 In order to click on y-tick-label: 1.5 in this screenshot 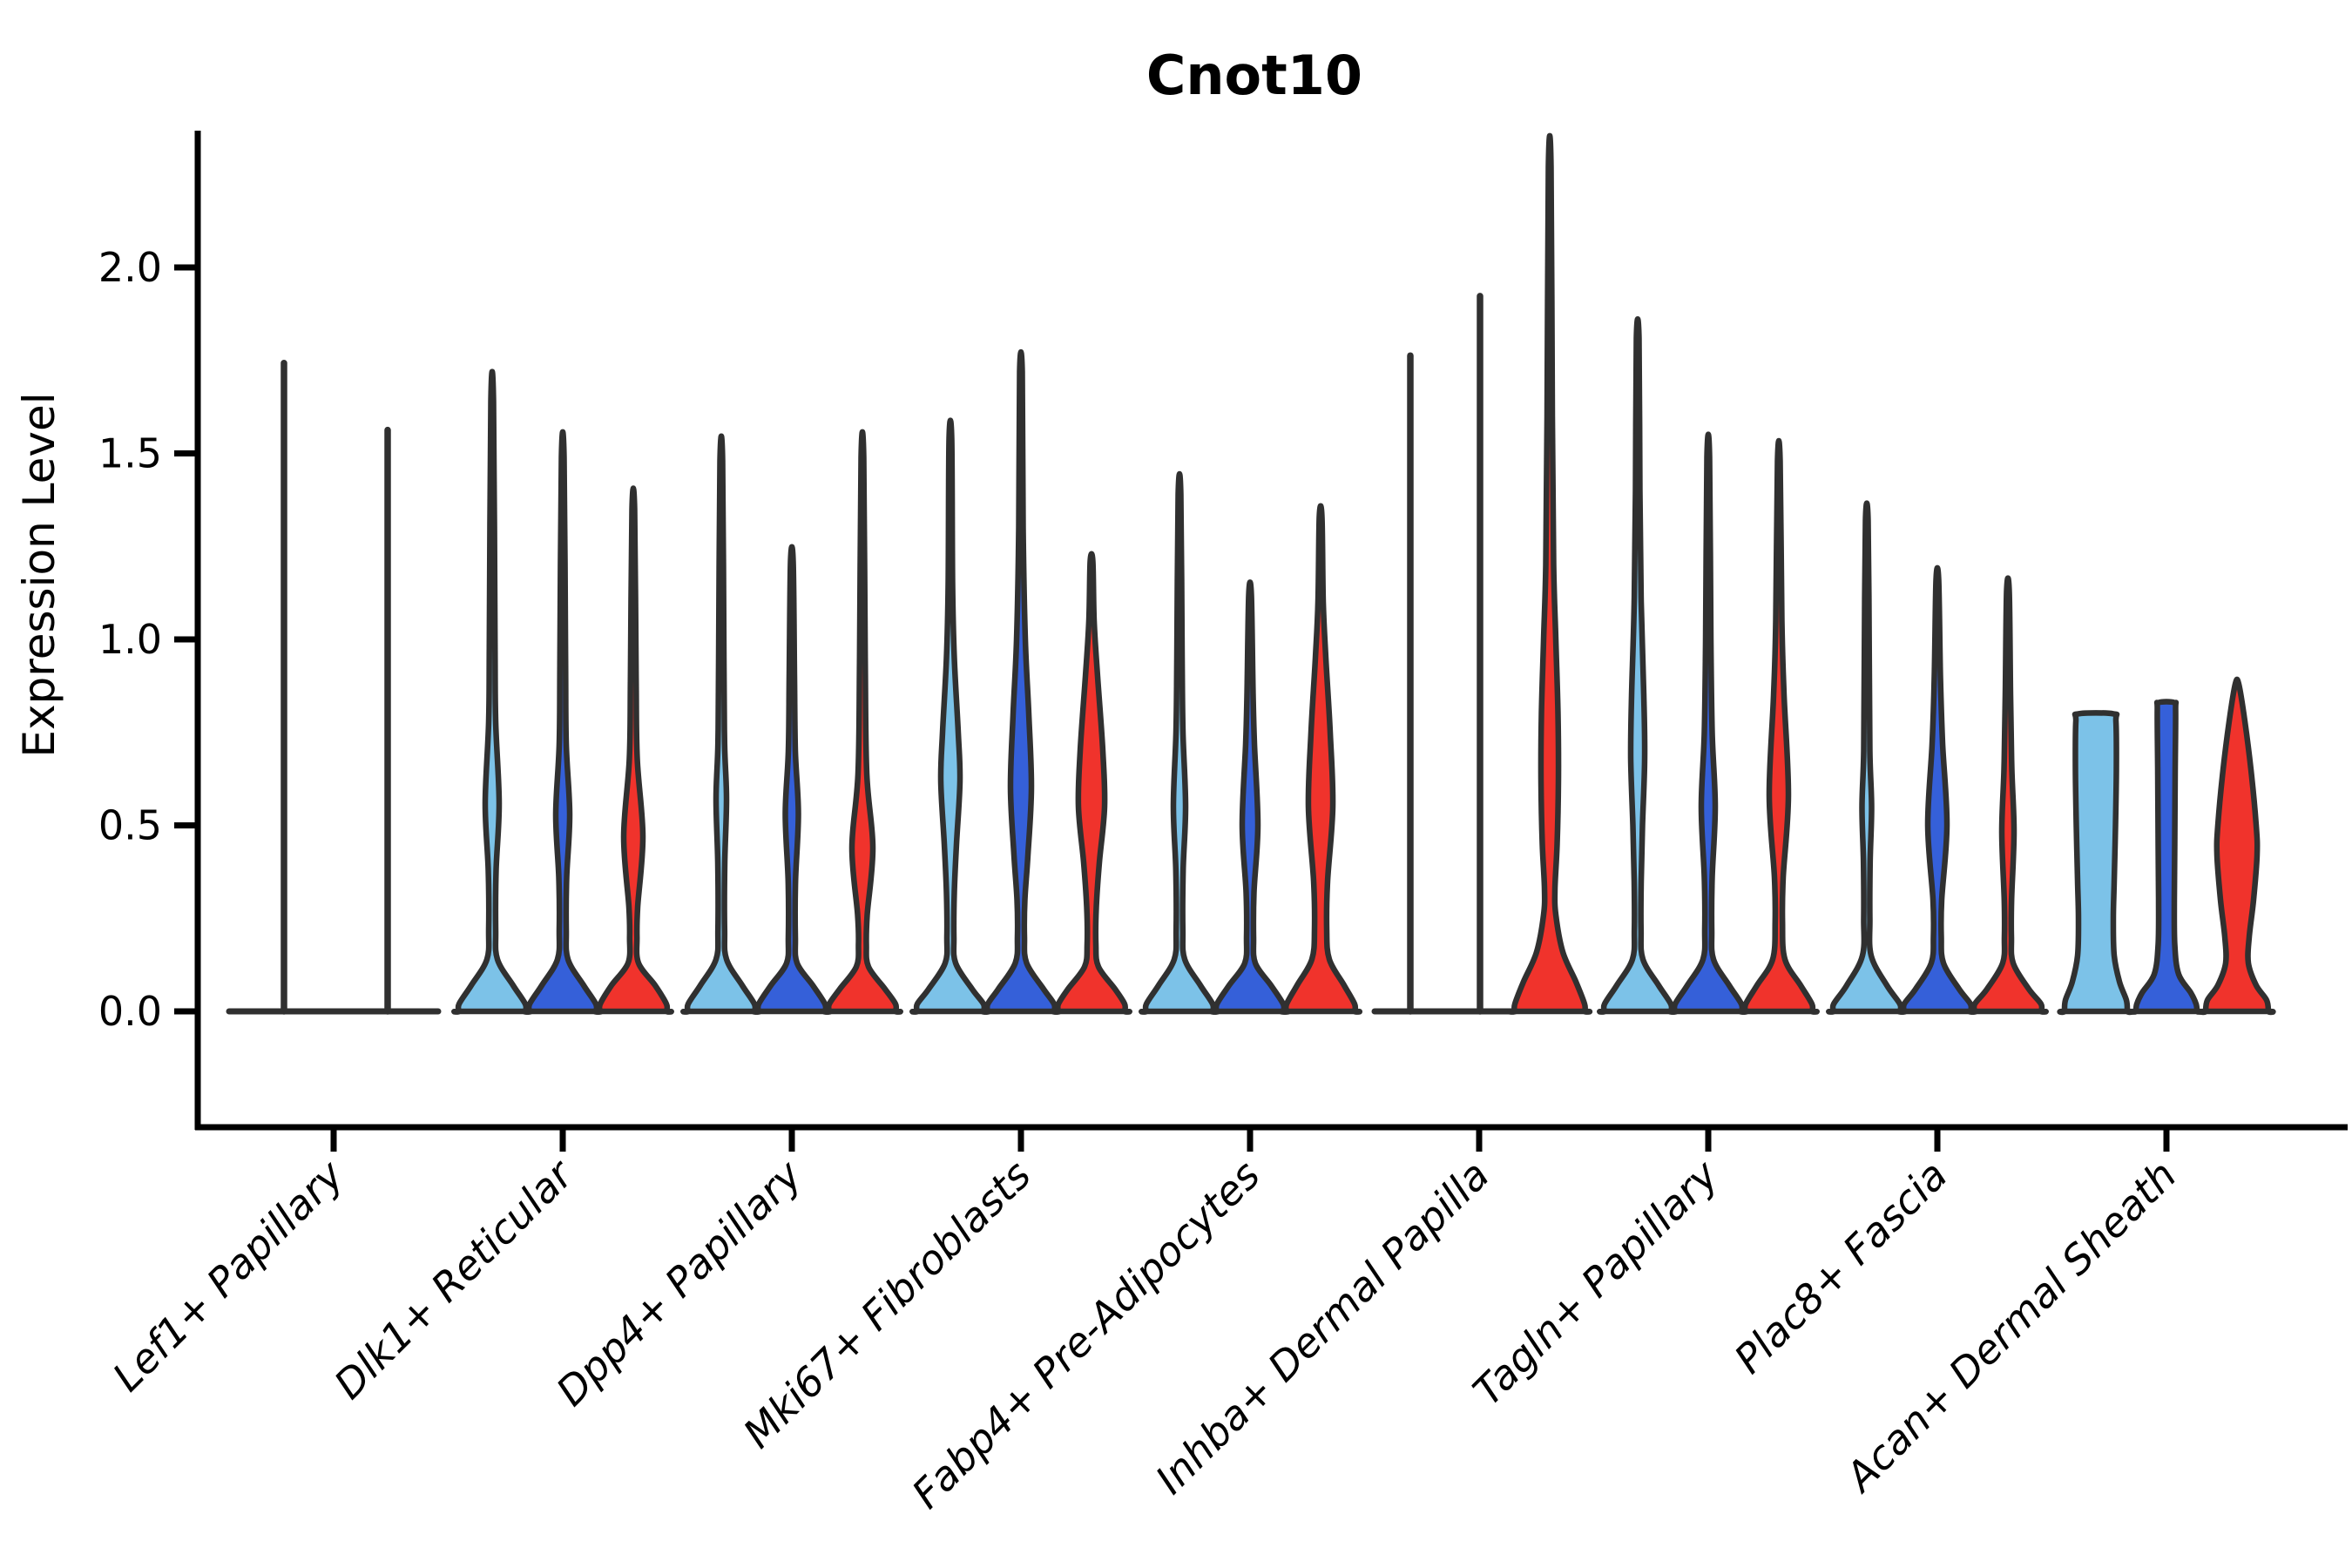, I will do `click(130, 453)`.